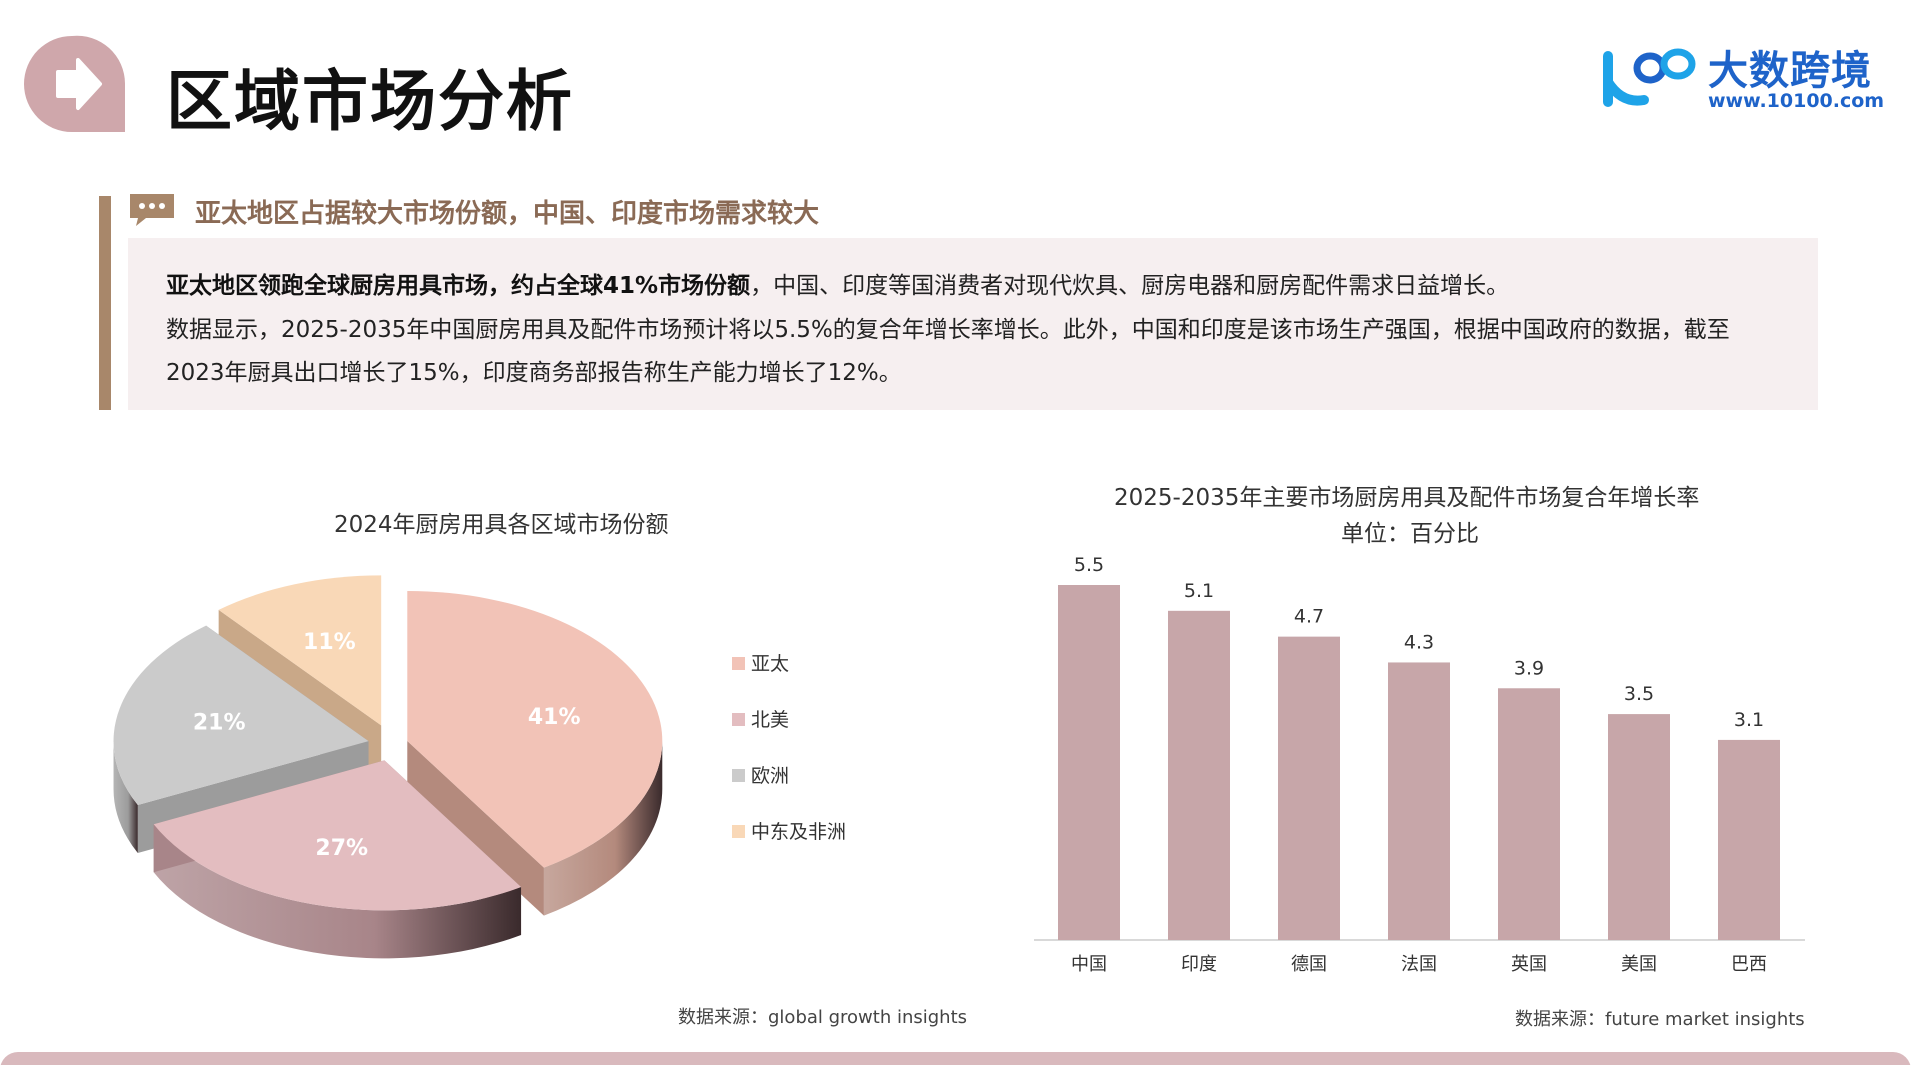  Describe the element at coordinates (458, 286) in the screenshot. I see `summary-highlight: 亚太地区领跑全球厨房用具市场，约占全球41%市场份额` at that location.